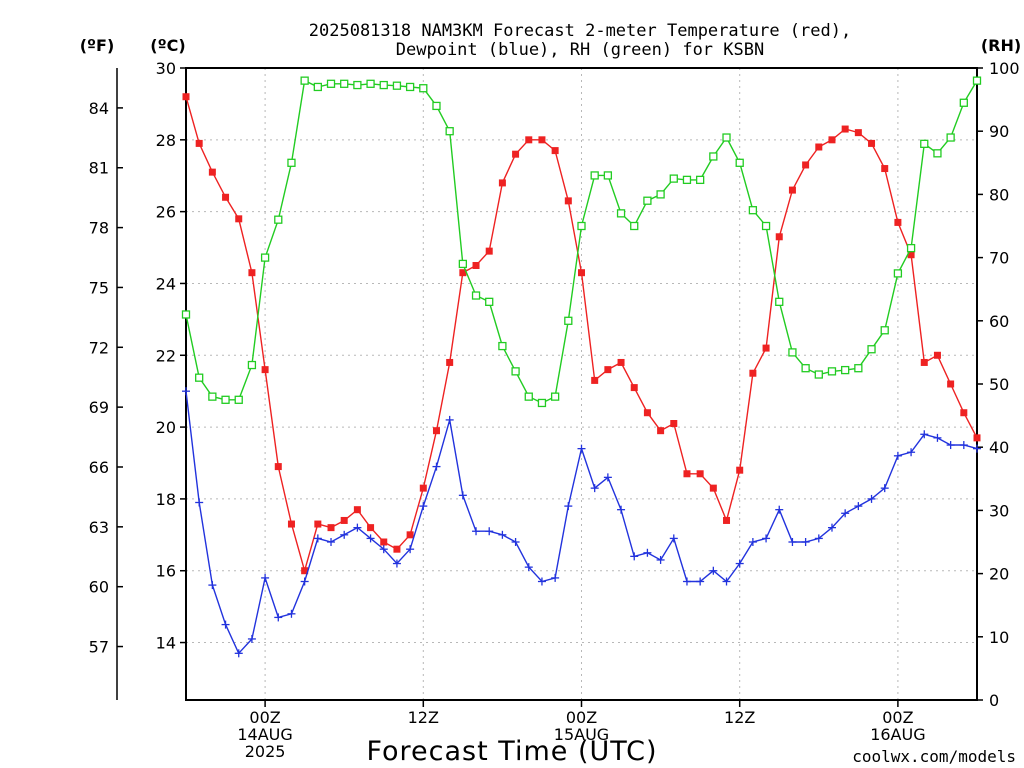 The image size is (1024, 768). Describe the element at coordinates (999, 258) in the screenshot. I see `rh-axis-tick-label: 70` at that location.